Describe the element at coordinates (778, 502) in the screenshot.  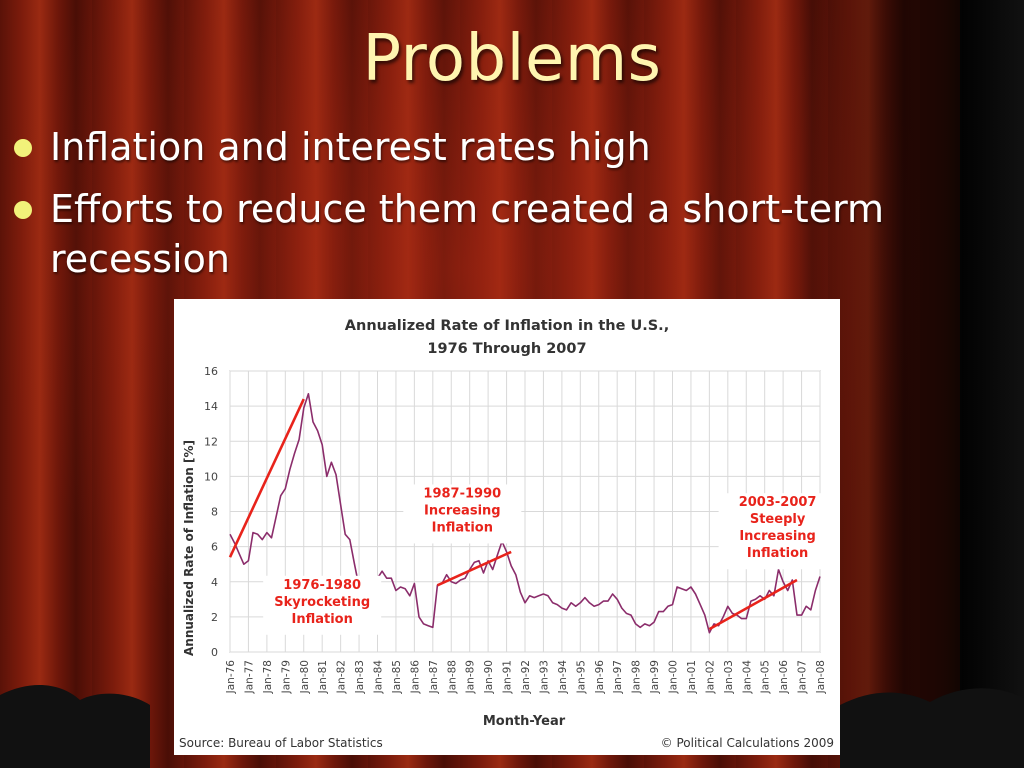
I see `annotation-text: 2003-2007` at that location.